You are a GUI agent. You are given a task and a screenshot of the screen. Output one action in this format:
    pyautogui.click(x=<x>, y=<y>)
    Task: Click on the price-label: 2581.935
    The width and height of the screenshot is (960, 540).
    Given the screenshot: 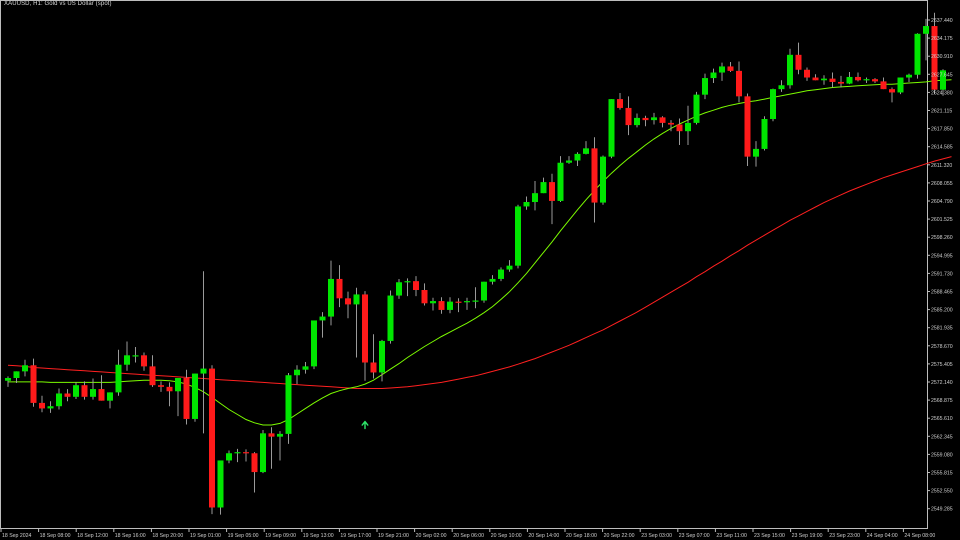 What is the action you would take?
    pyautogui.click(x=942, y=329)
    